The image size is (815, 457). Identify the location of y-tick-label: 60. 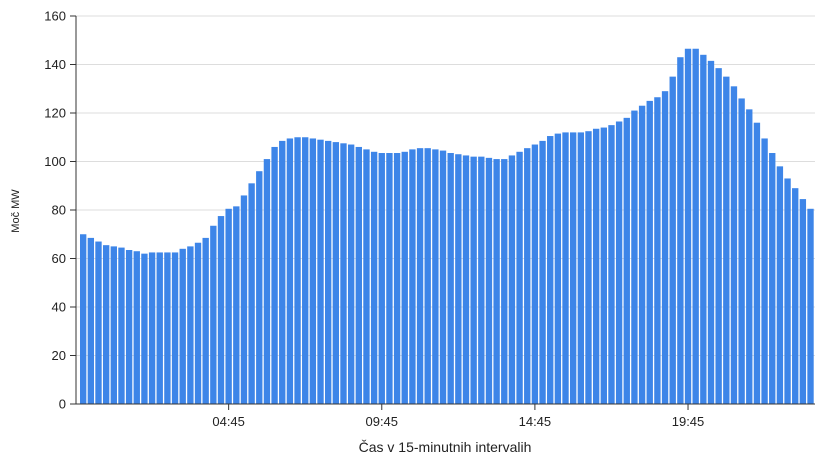
(59, 258).